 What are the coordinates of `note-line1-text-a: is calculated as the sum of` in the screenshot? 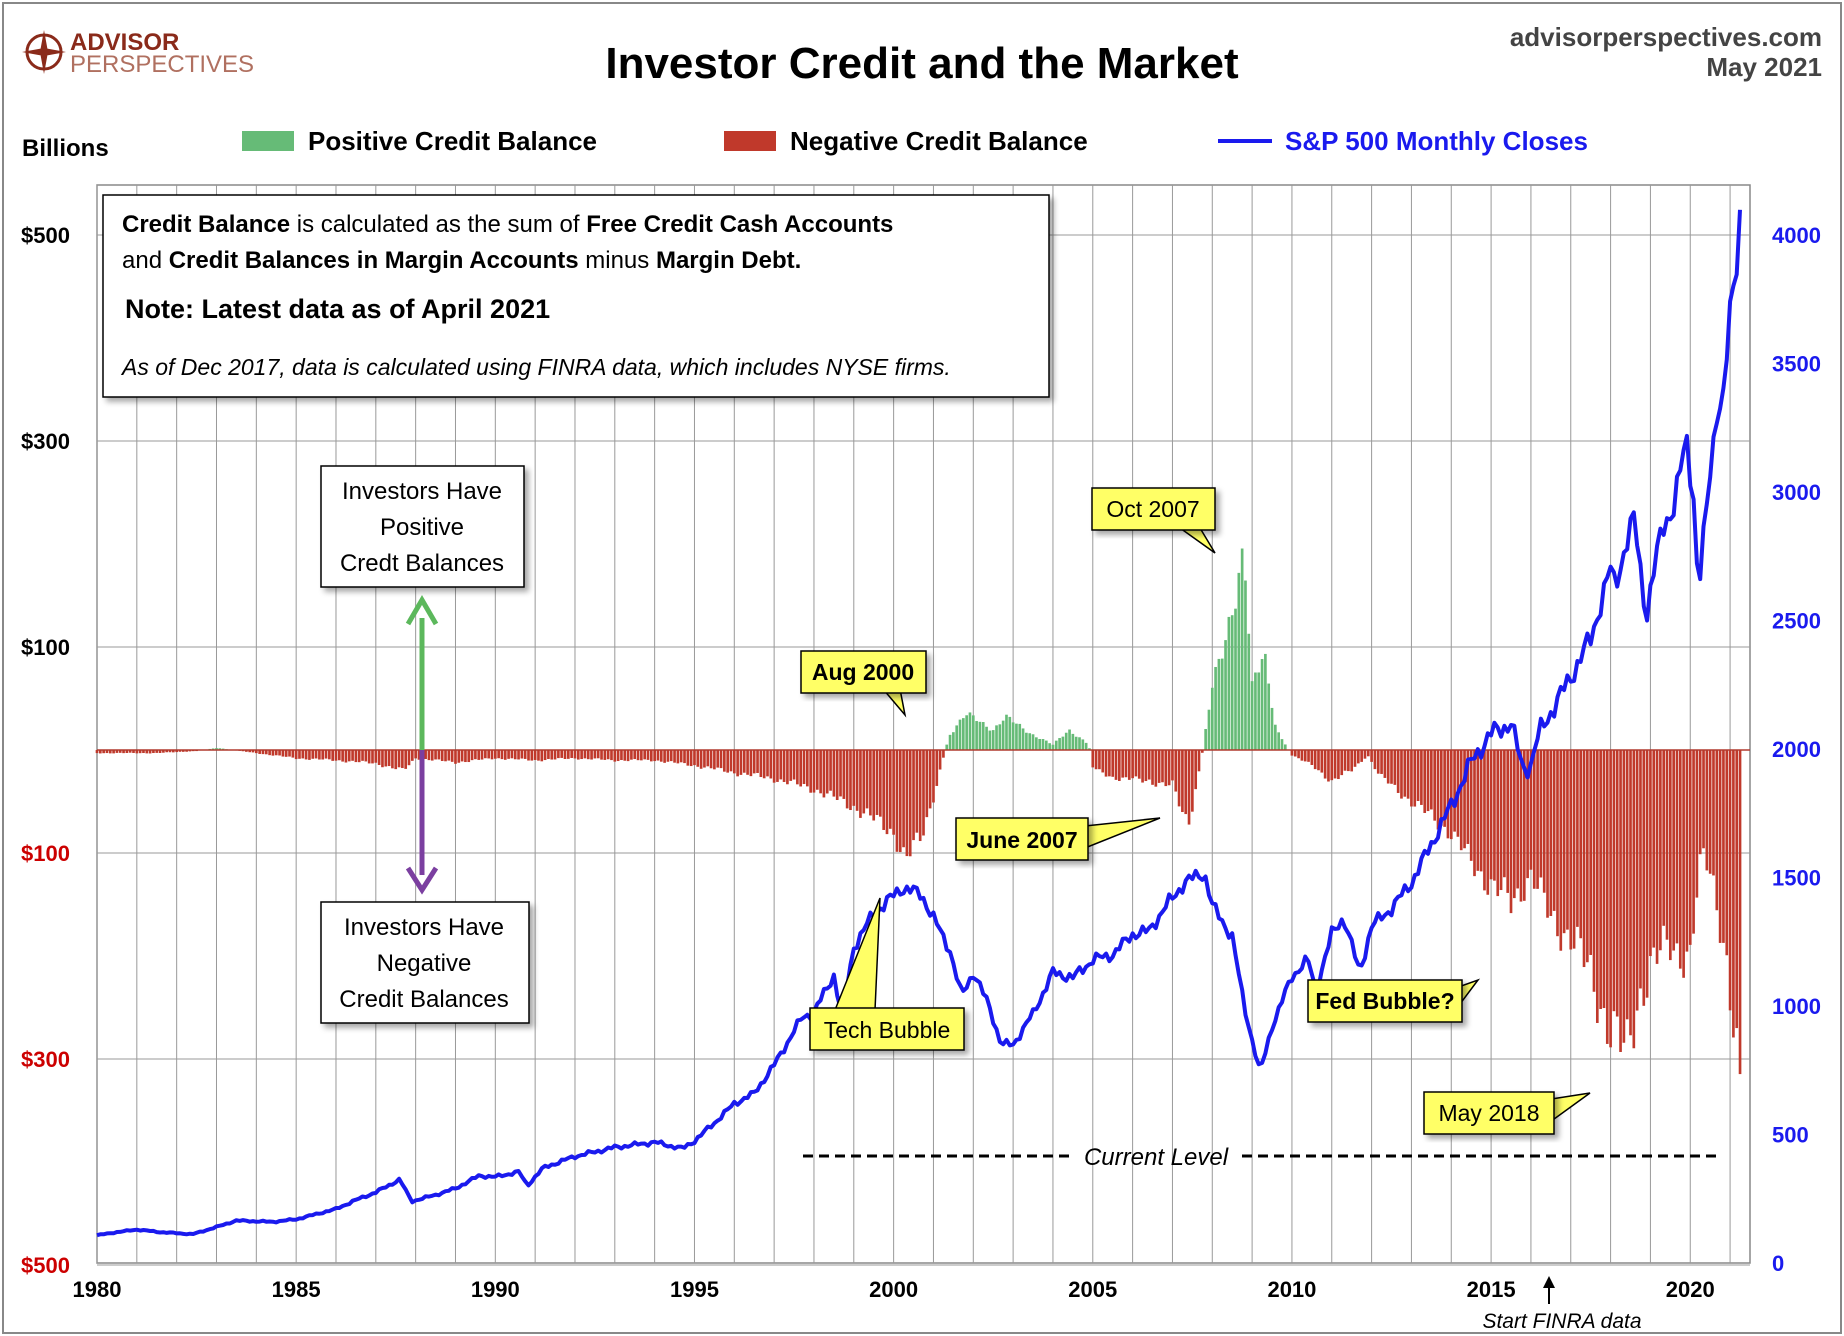 It's located at (438, 224).